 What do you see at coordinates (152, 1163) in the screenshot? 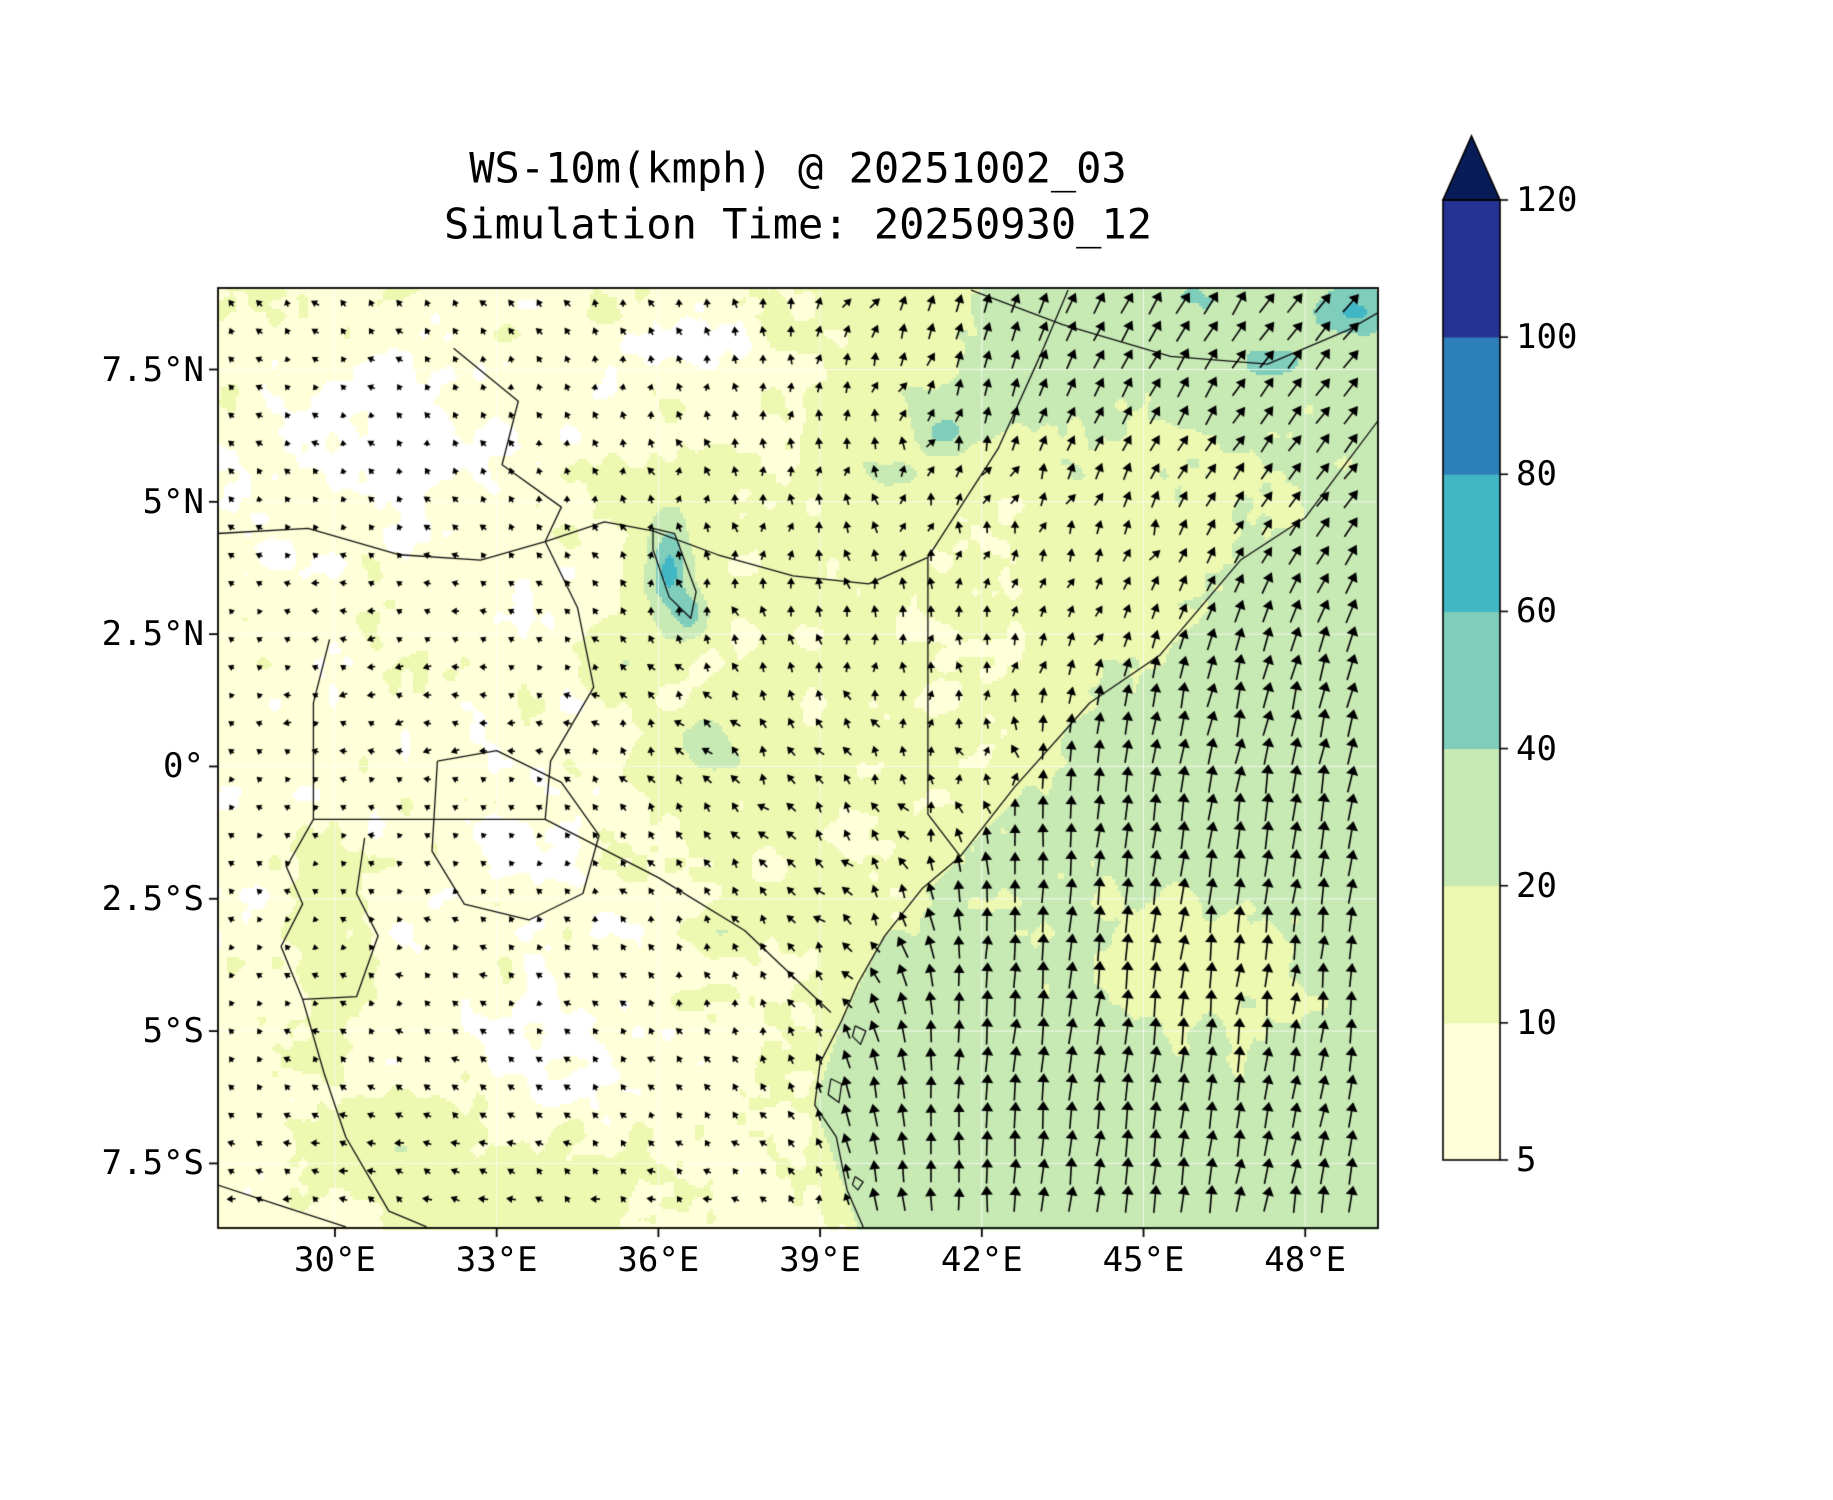
I see `y-axis-tick-label: 7.5°S` at bounding box center [152, 1163].